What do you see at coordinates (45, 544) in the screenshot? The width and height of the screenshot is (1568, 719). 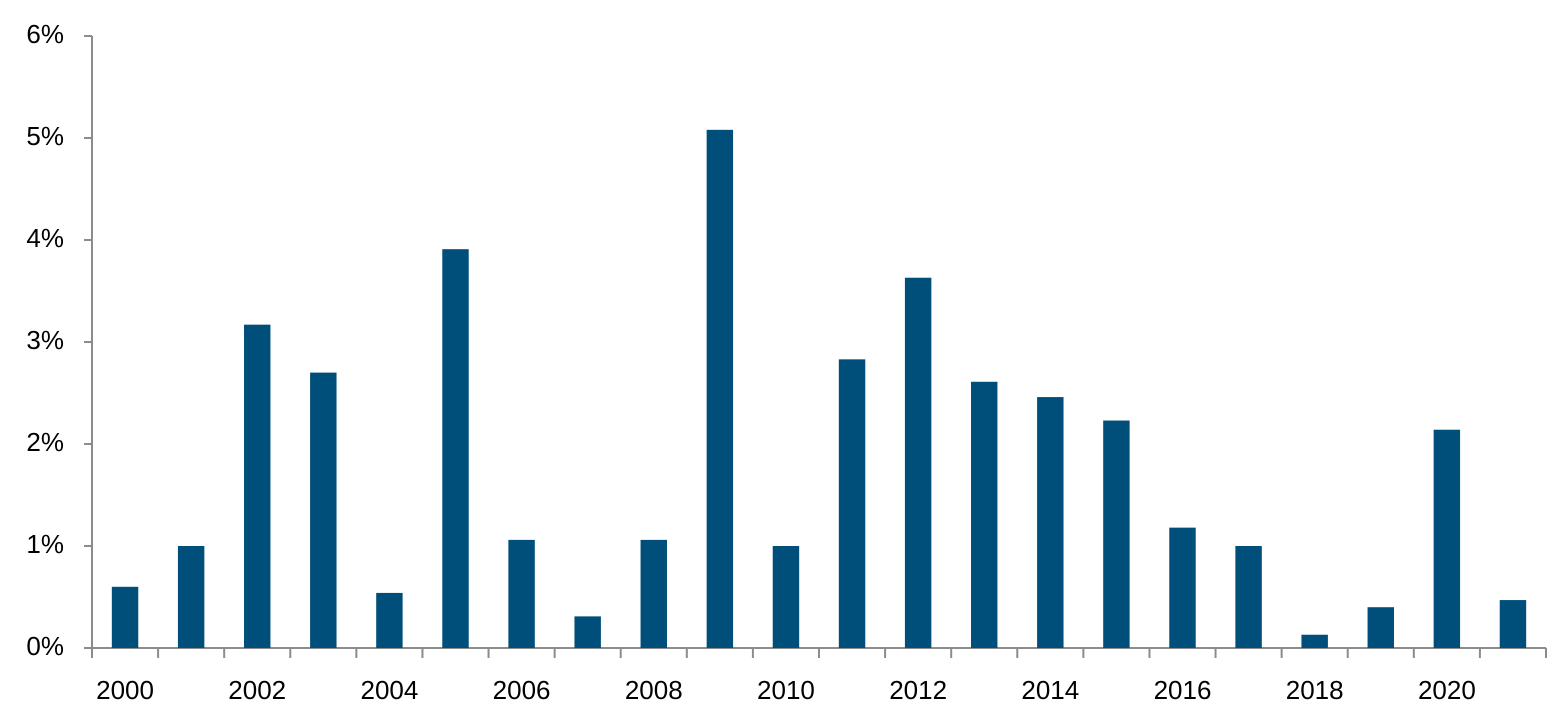 I see `y-tick-label: 1%` at bounding box center [45, 544].